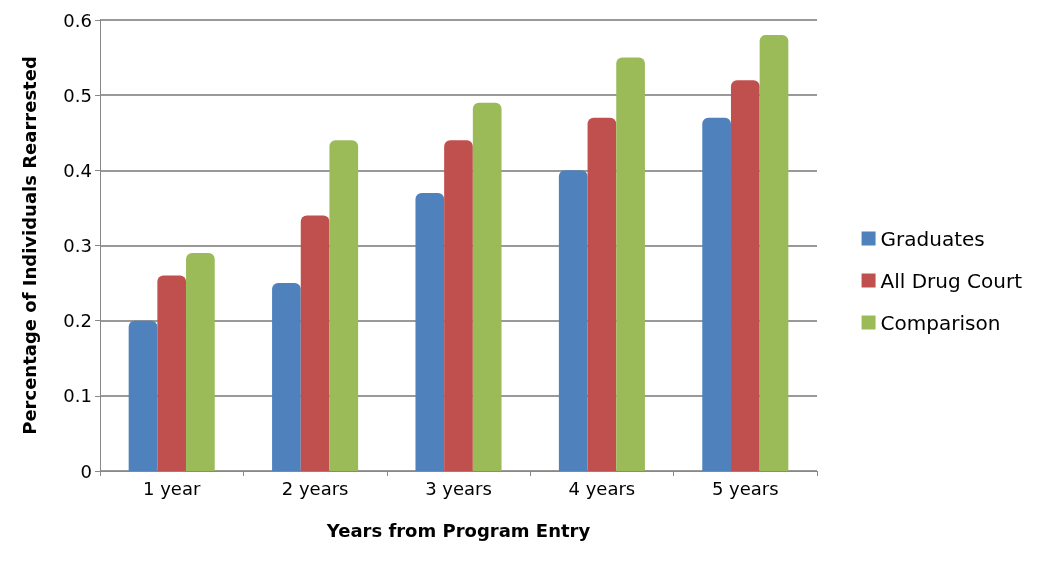 The height and width of the screenshot is (561, 1047). I want to click on x-tick-label: 5 years, so click(745, 488).